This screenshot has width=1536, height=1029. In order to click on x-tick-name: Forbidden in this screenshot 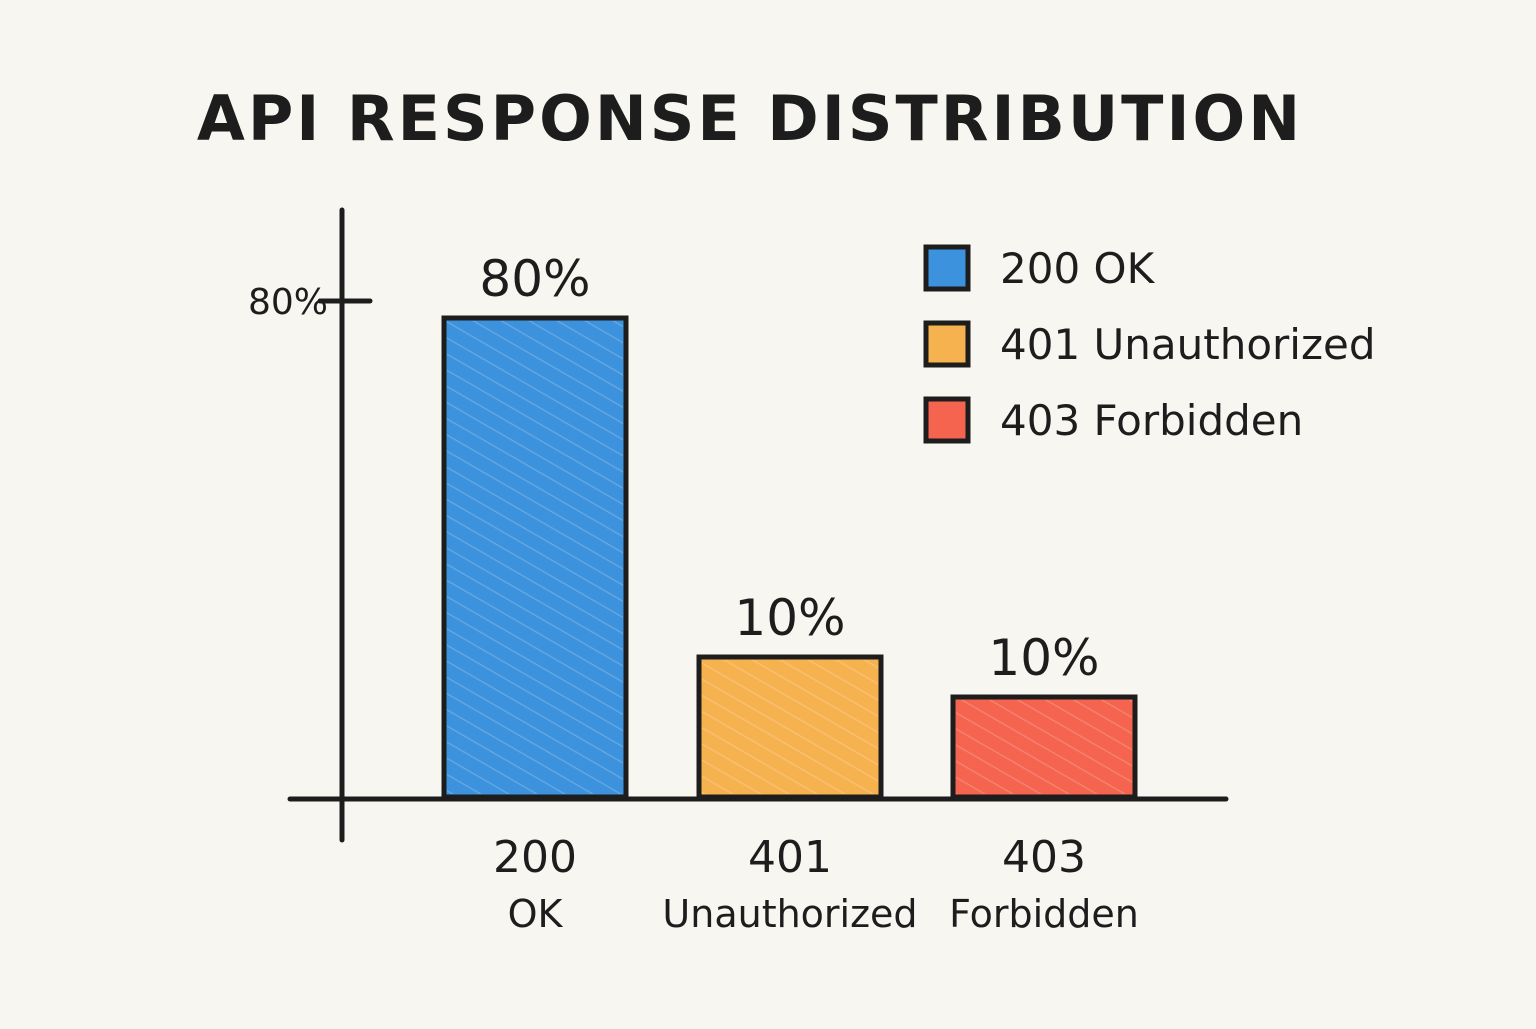, I will do `click(1044, 914)`.